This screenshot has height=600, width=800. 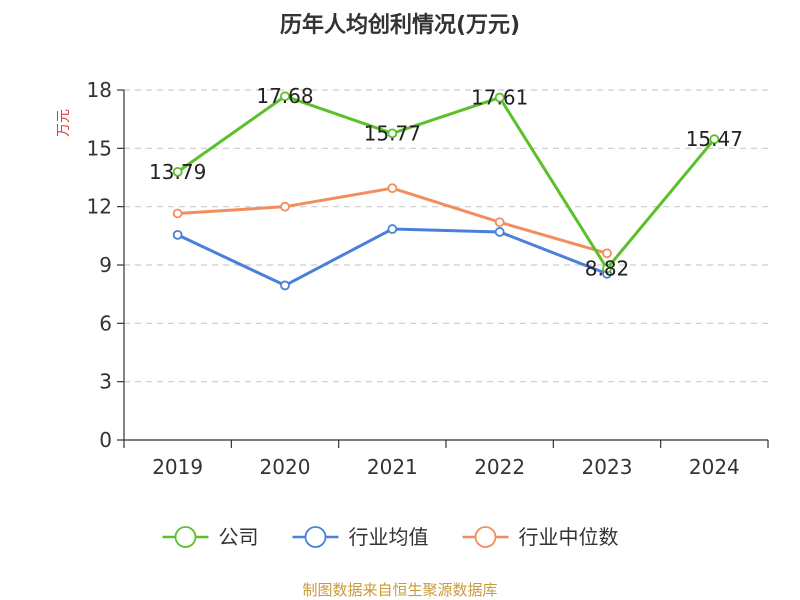 I want to click on legend-item: 公司, so click(x=210, y=537).